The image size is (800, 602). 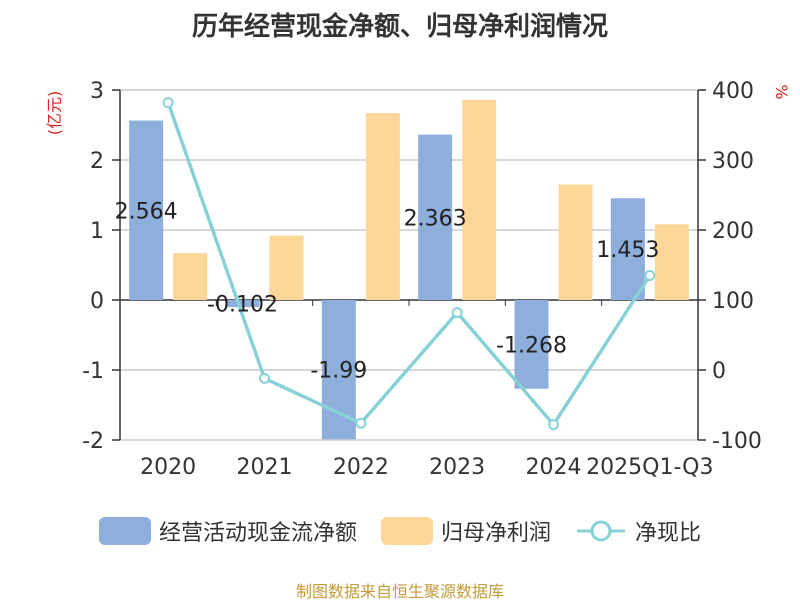 What do you see at coordinates (601, 531) in the screenshot?
I see `legend-swatch-ratio` at bounding box center [601, 531].